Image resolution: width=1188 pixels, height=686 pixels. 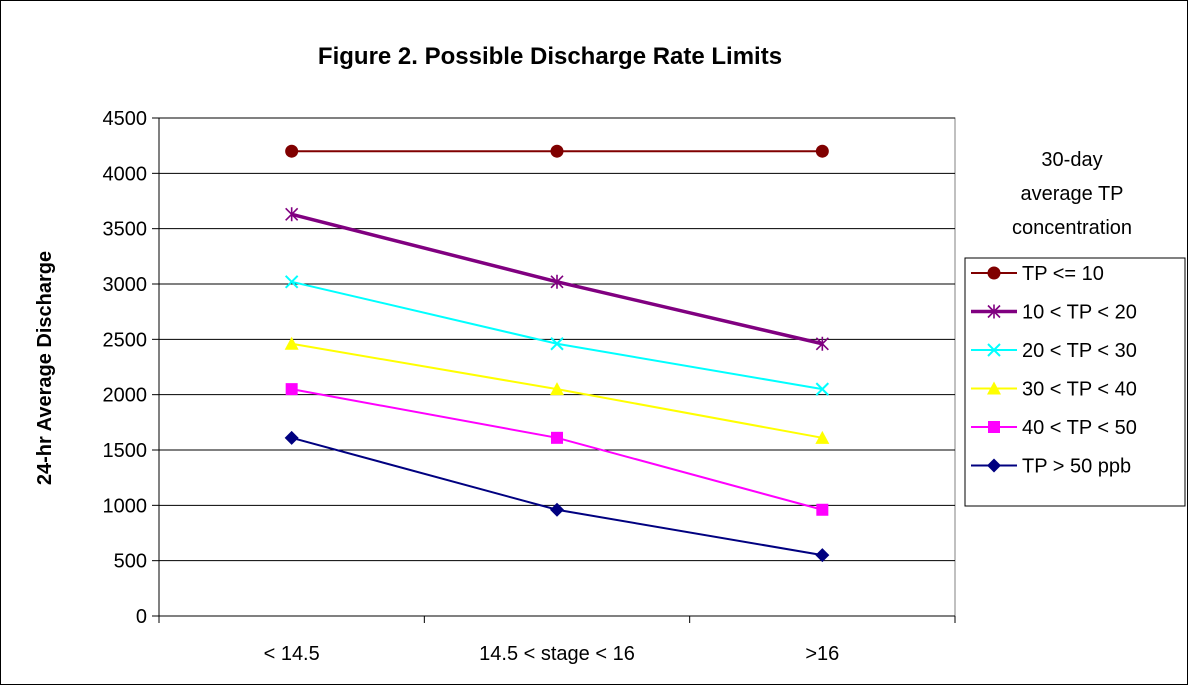 I want to click on y-tick-label: 1500, so click(x=125, y=451).